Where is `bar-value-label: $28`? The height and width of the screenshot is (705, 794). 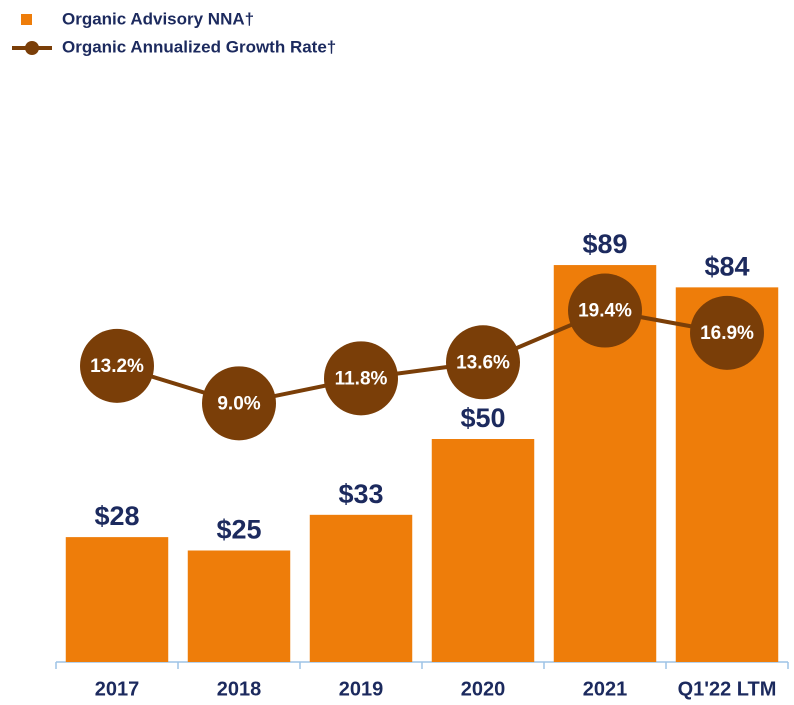 bar-value-label: $28 is located at coordinates (116, 516).